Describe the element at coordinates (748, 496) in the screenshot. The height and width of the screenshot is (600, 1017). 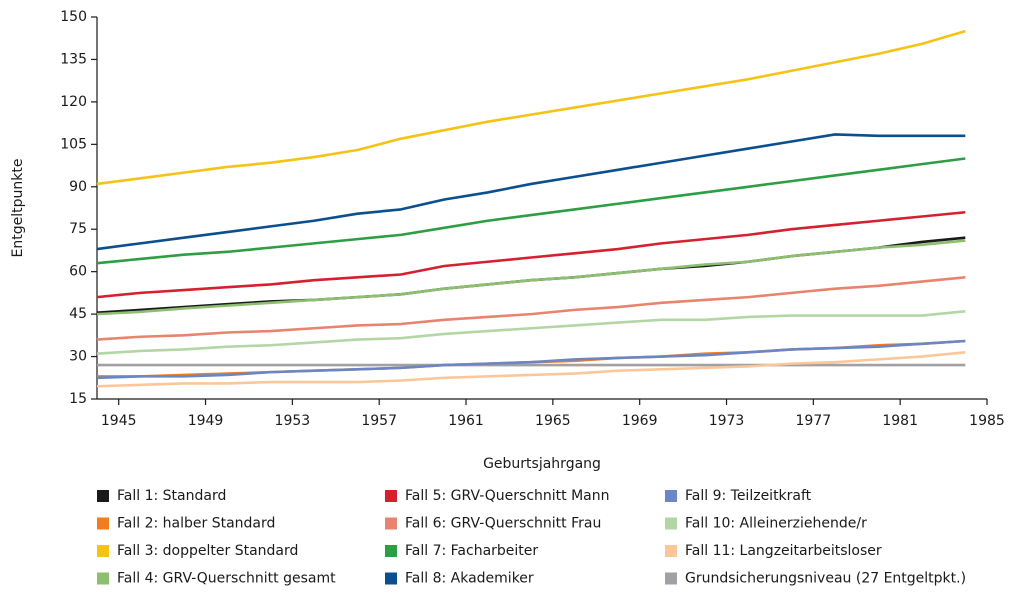
I see `legend-label: Fall 9: Teilzeitkraft` at that location.